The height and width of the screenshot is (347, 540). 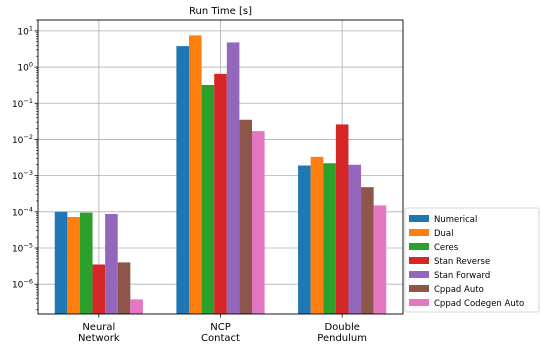 What do you see at coordinates (28, 282) in the screenshot?
I see `y-tick-label-exponent: −6` at bounding box center [28, 282].